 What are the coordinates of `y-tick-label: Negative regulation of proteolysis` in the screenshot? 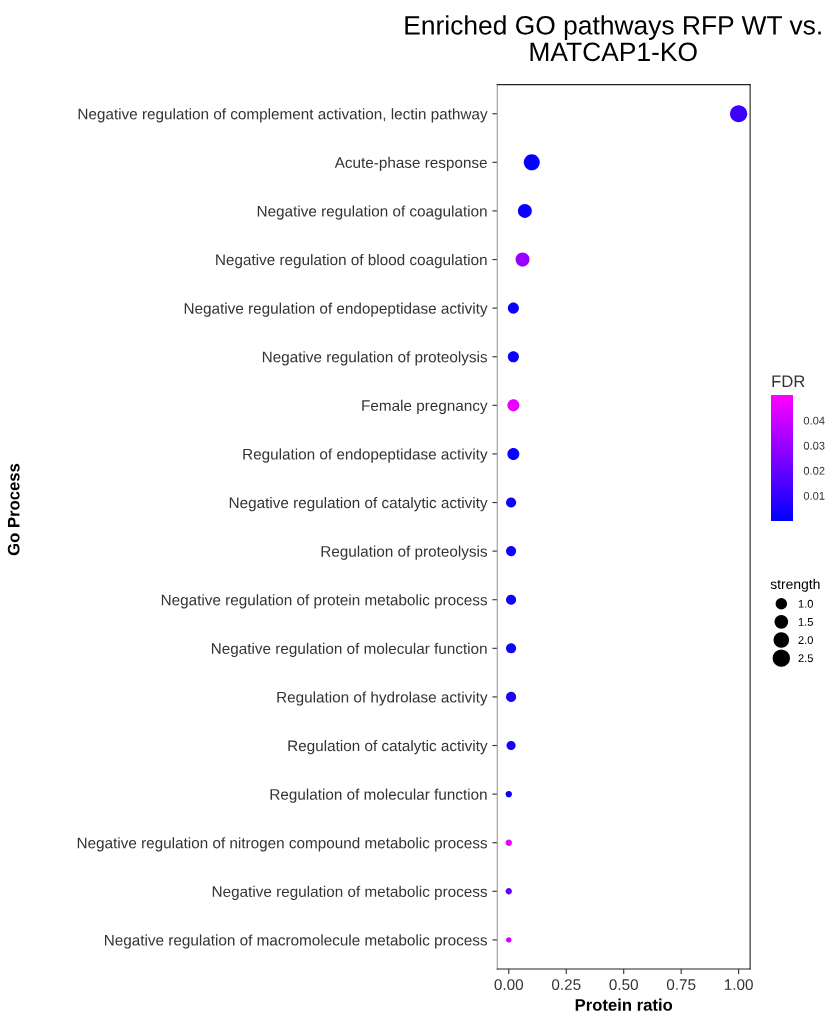 It's located at (375, 358).